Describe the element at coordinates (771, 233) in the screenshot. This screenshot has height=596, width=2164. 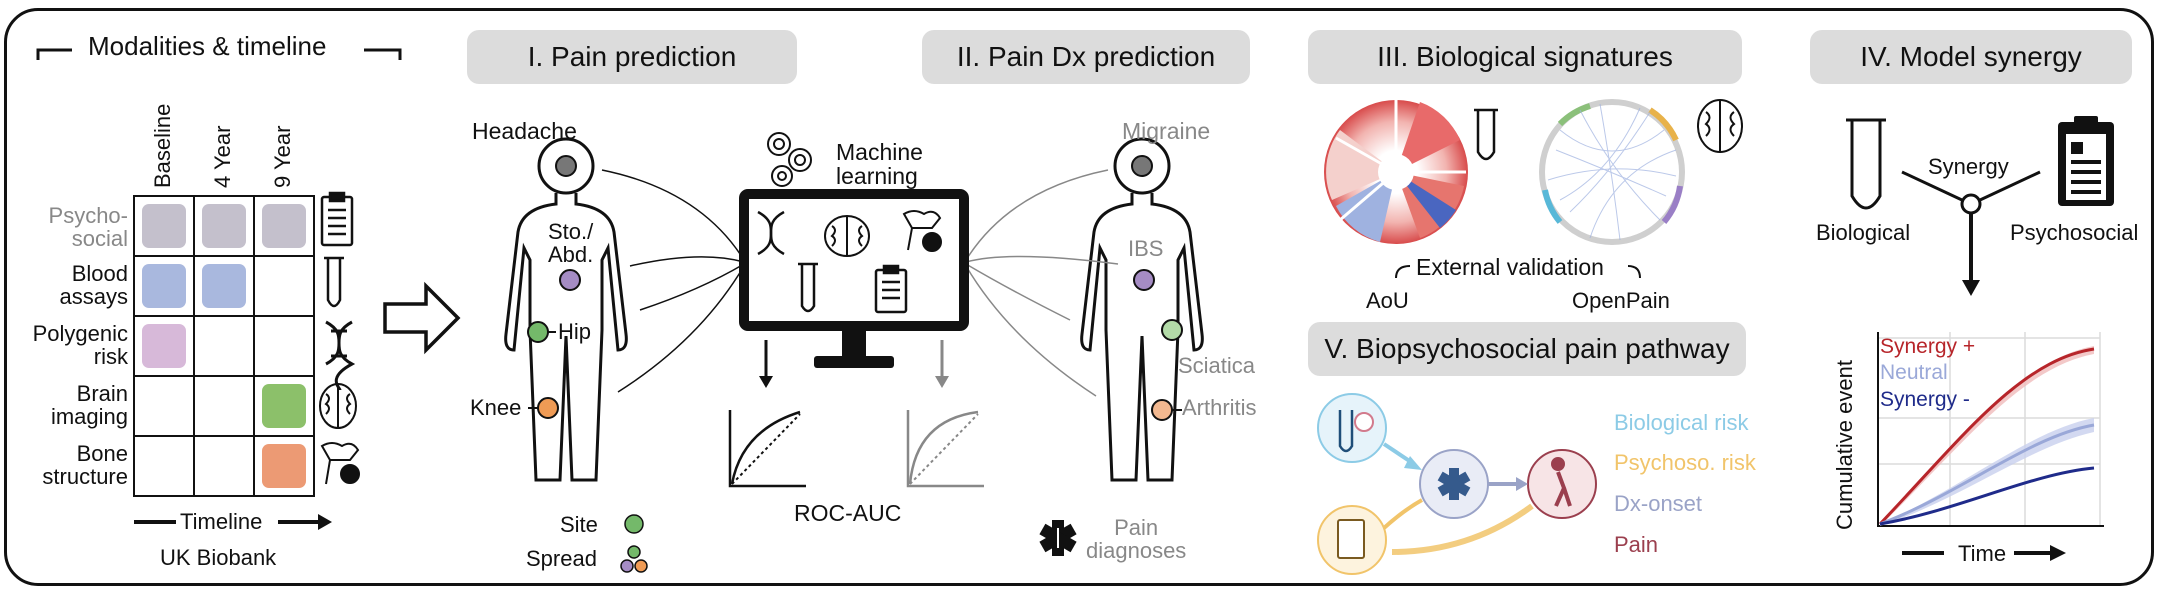
I see `monitor-dna-icon` at that location.